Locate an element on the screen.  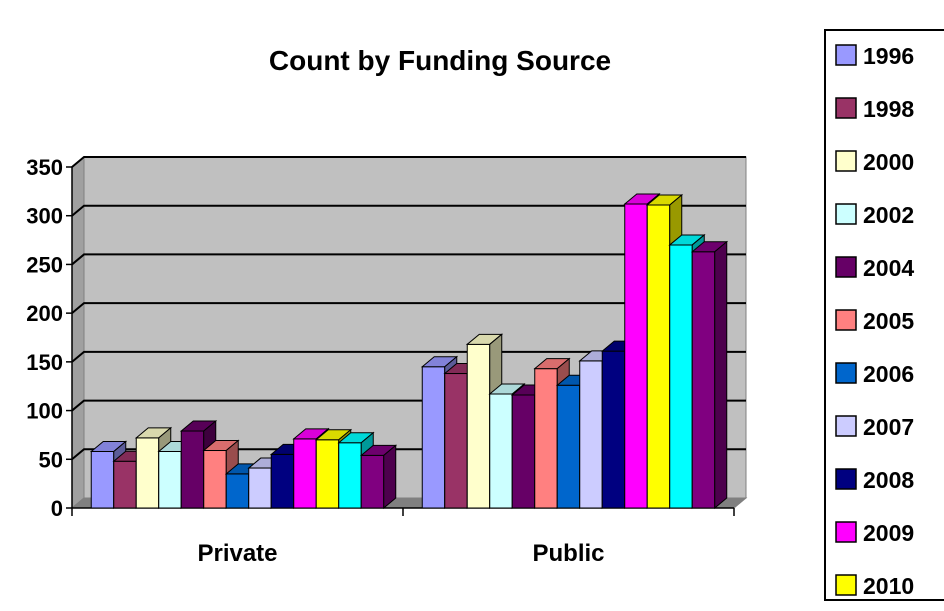
legend-entry-2009: 2009 is located at coordinates (875, 533).